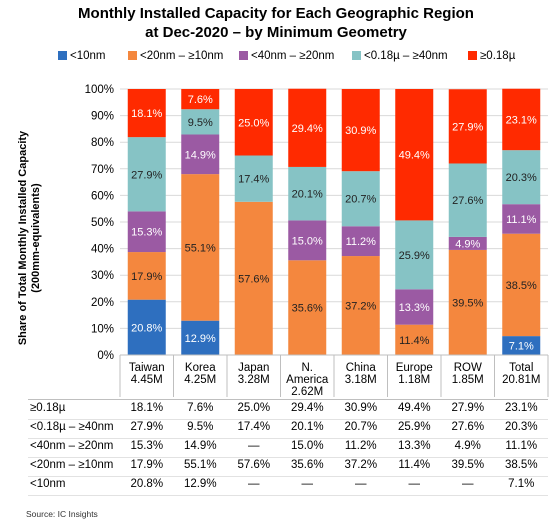 The width and height of the screenshot is (552, 522). What do you see at coordinates (361, 380) in the screenshot?
I see `category-total-label: 3.18M` at bounding box center [361, 380].